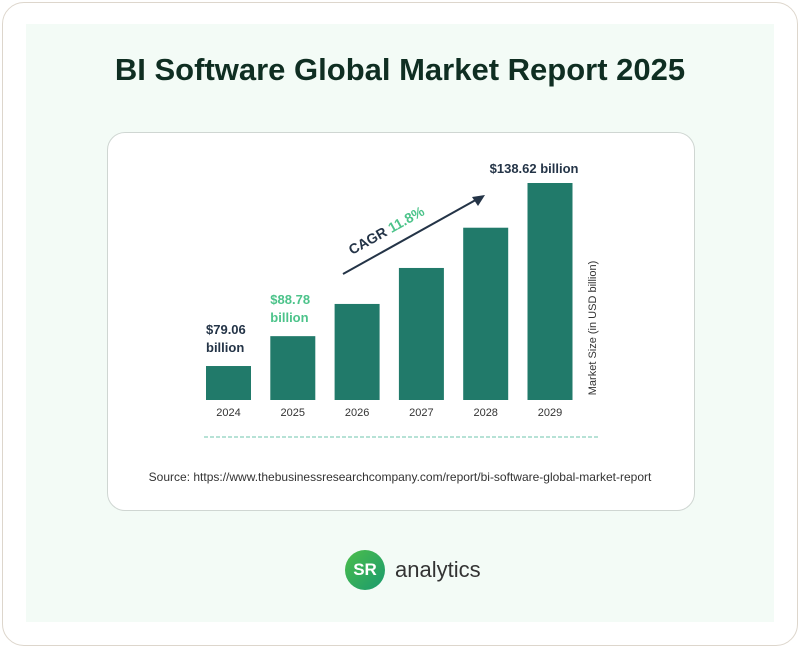 Image resolution: width=800 pixels, height=648 pixels. I want to click on data-label: $79.06, so click(226, 329).